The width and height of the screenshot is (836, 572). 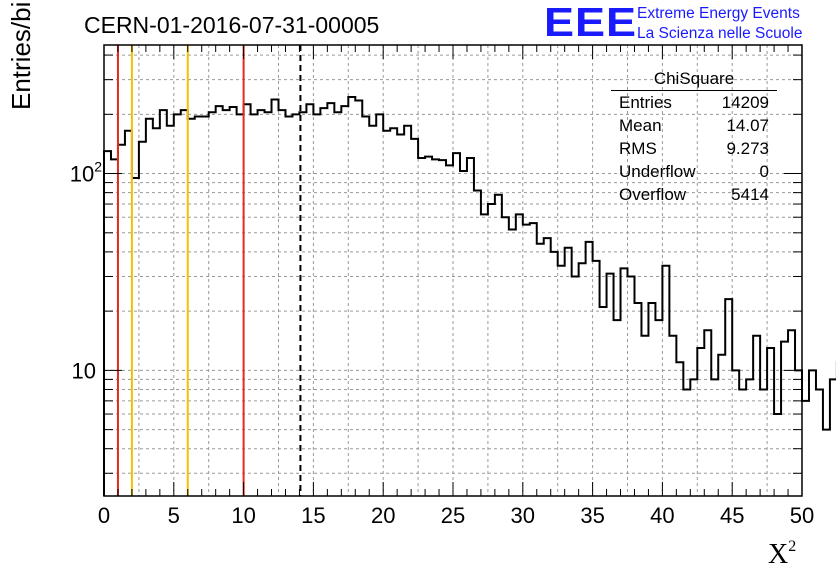 I want to click on stats-header: ChiSquare, so click(x=694, y=79).